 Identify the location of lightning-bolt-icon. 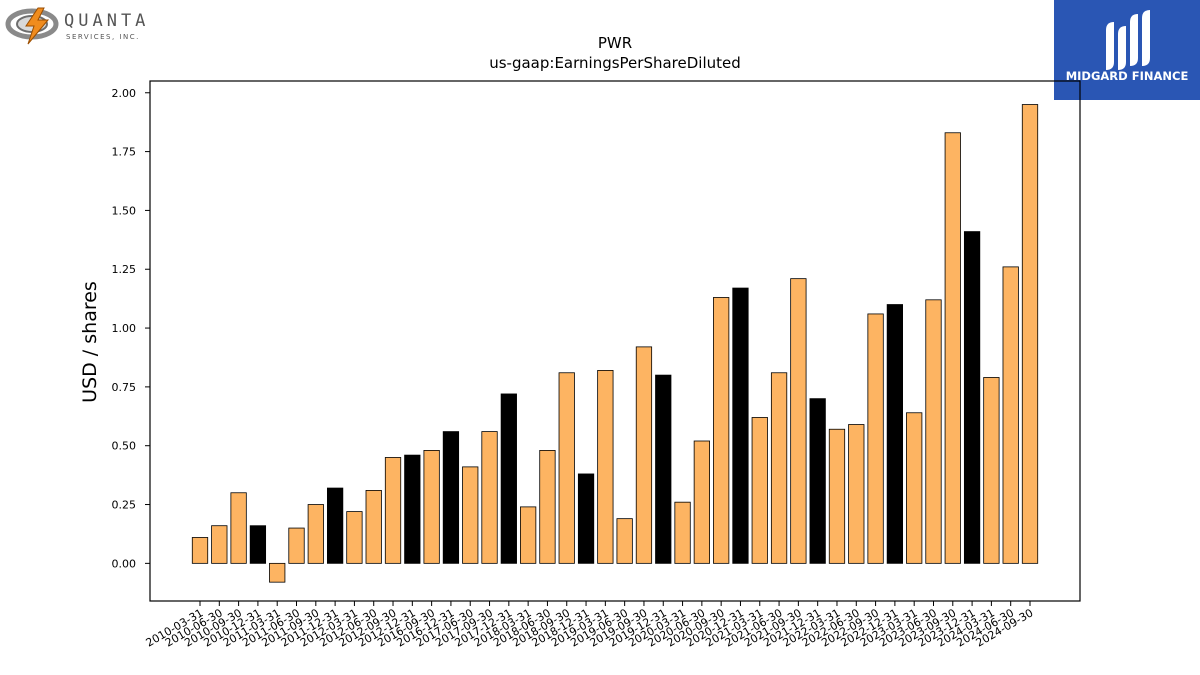
(37, 26).